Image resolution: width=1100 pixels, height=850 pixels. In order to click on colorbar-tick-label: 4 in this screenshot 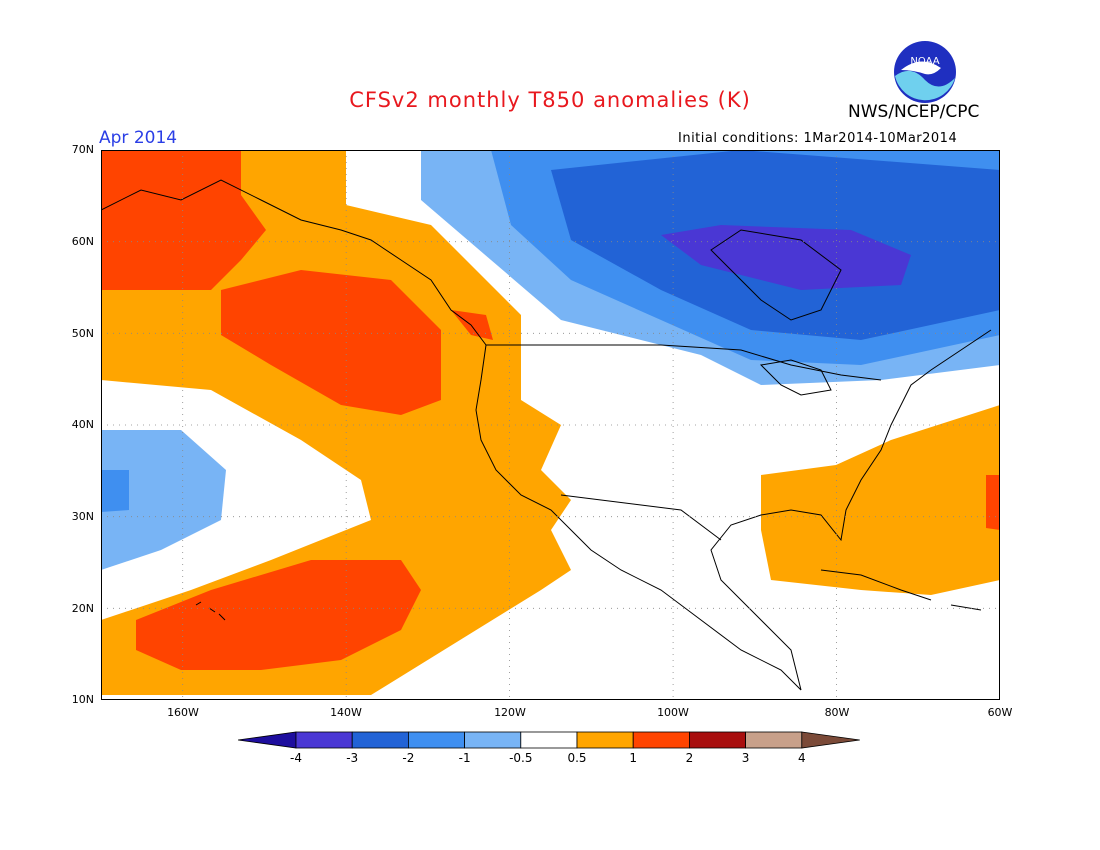, I will do `click(801, 758)`.